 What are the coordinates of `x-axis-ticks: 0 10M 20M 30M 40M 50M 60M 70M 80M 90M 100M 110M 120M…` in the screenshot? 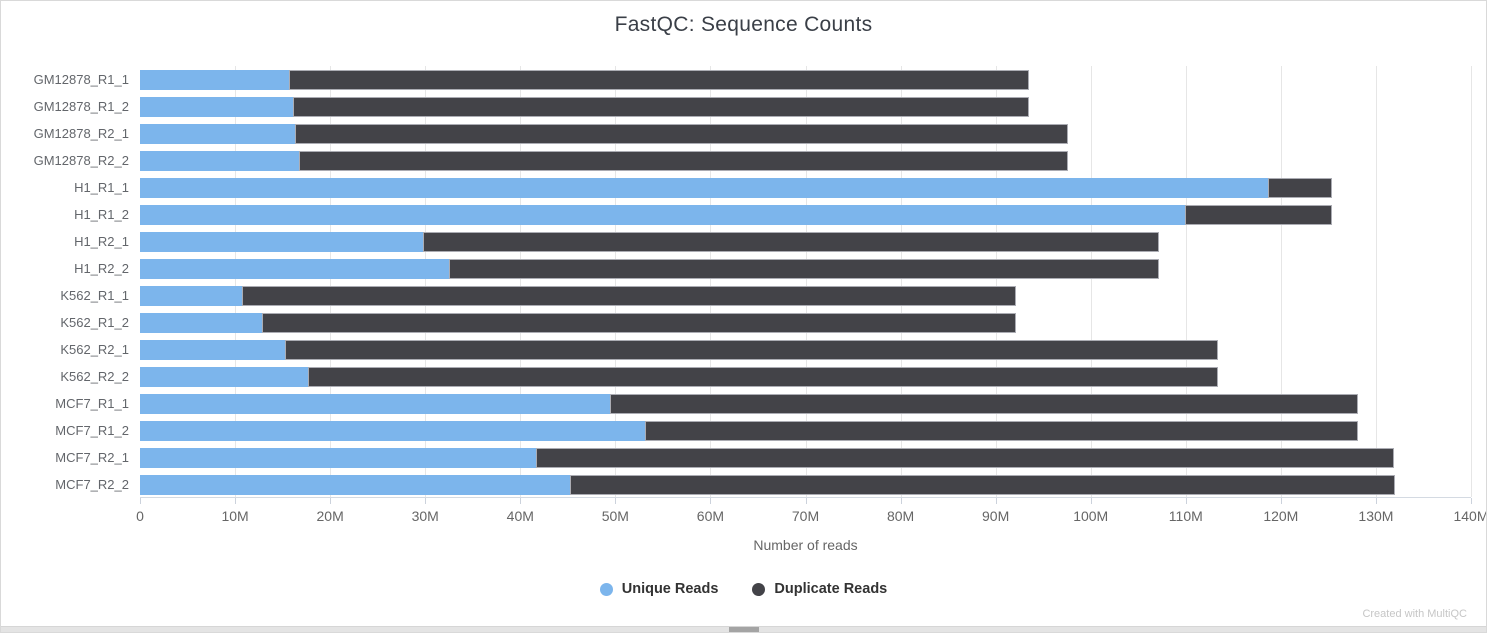 It's located at (811, 523).